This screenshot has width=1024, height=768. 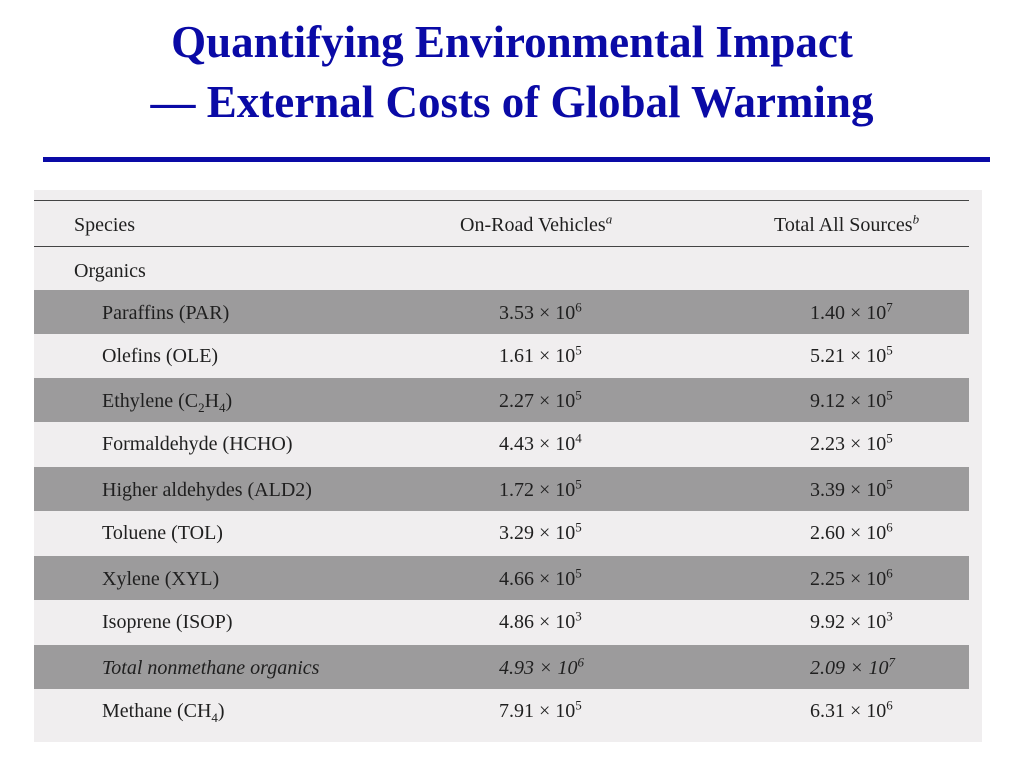 I want to click on species-name: Olefins (OLE), so click(x=160, y=356).